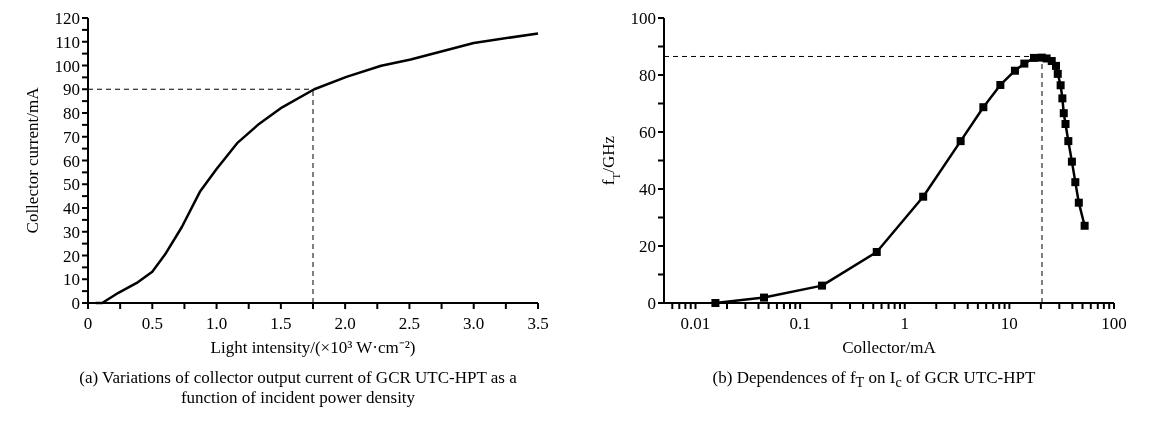 Image resolution: width=1152 pixels, height=427 pixels. I want to click on y-tick-label: 110, so click(67, 42).